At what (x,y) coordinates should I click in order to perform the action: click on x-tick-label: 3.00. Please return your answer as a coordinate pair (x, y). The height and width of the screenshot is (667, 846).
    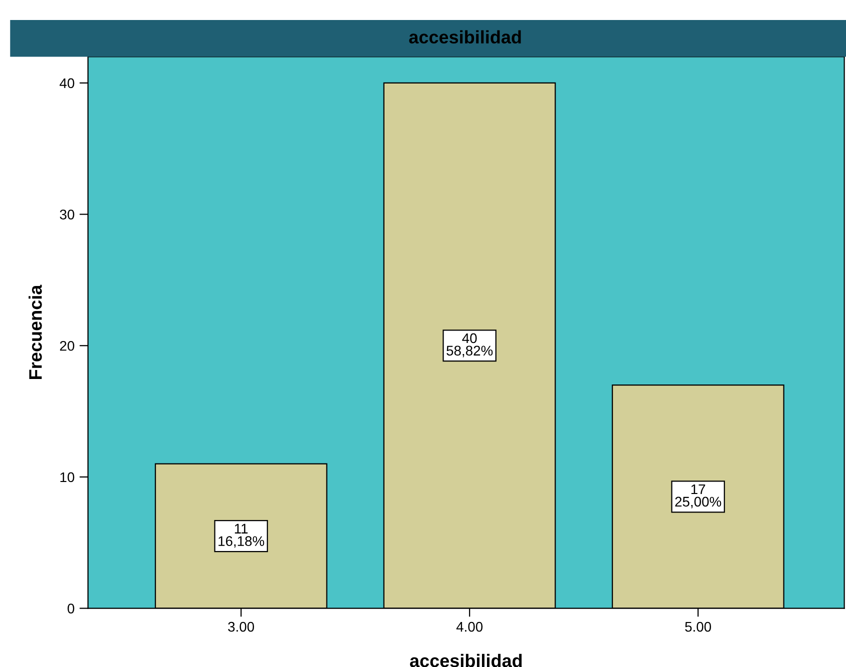
    Looking at the image, I should click on (241, 627).